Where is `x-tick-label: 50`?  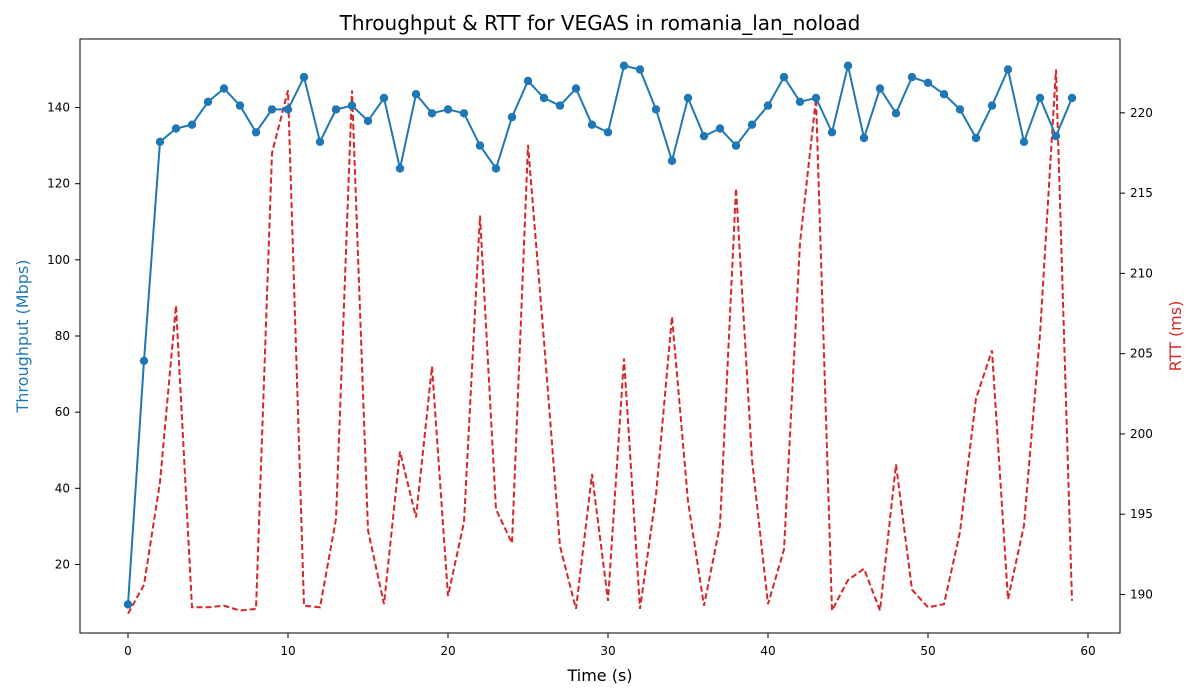
x-tick-label: 50 is located at coordinates (927, 651).